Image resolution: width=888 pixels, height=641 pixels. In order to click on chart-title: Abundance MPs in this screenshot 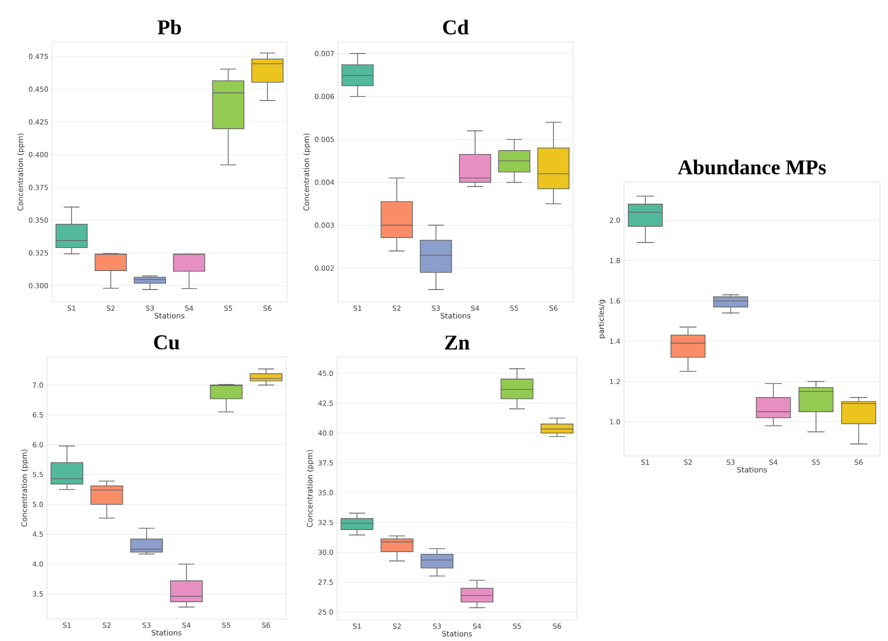, I will do `click(752, 167)`.